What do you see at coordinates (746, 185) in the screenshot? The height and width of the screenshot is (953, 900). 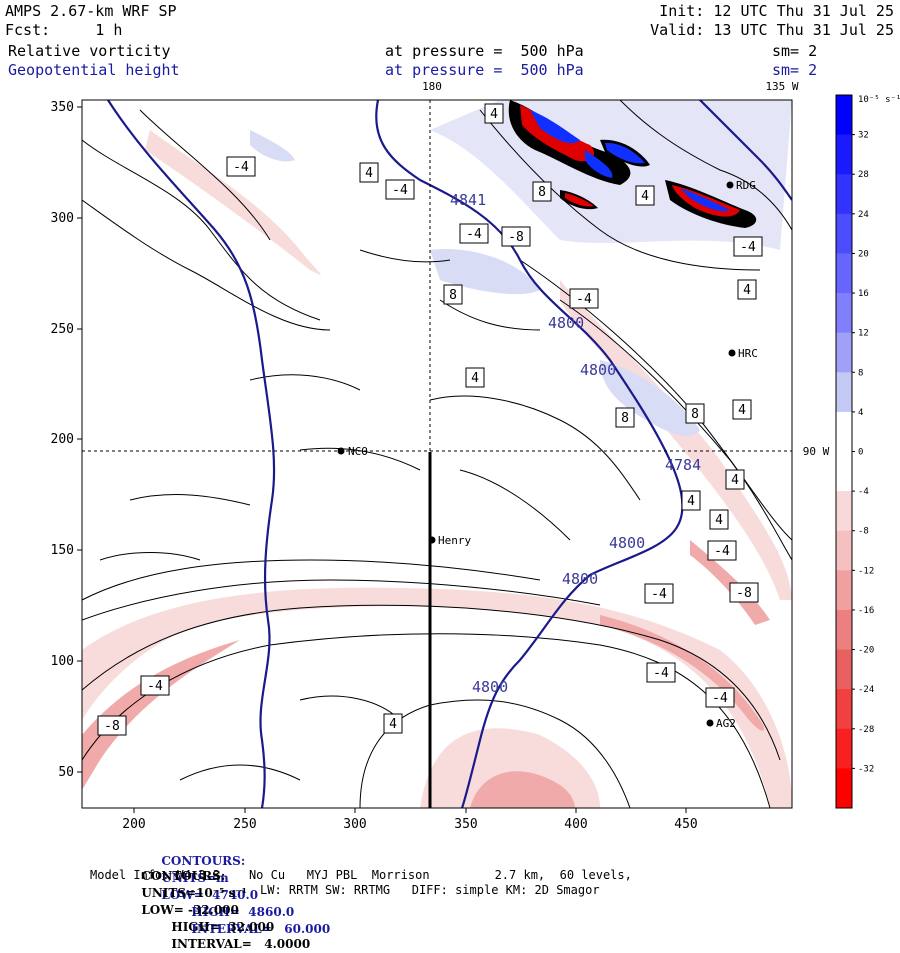 I see `station-label: RDG` at bounding box center [746, 185].